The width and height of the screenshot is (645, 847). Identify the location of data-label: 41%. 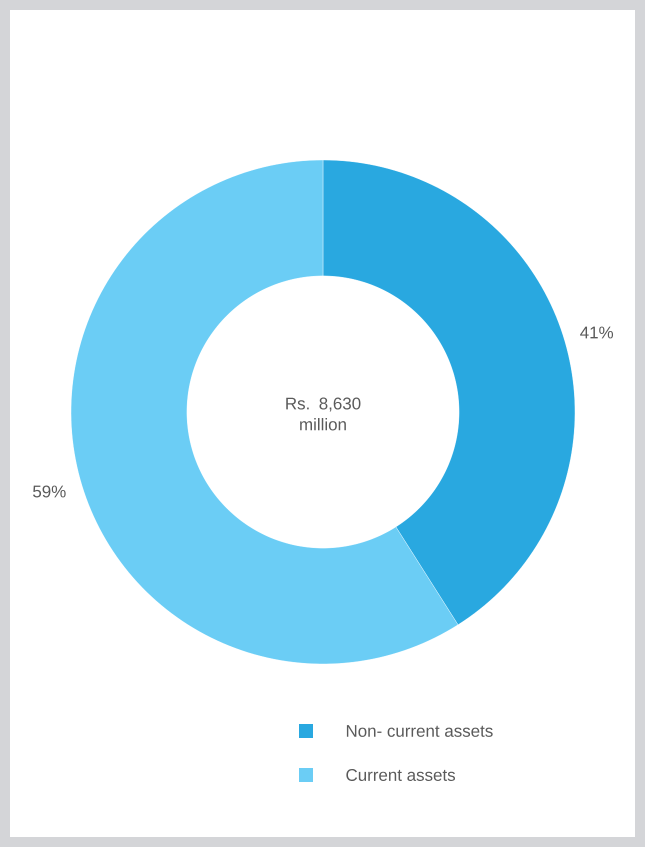
(597, 332).